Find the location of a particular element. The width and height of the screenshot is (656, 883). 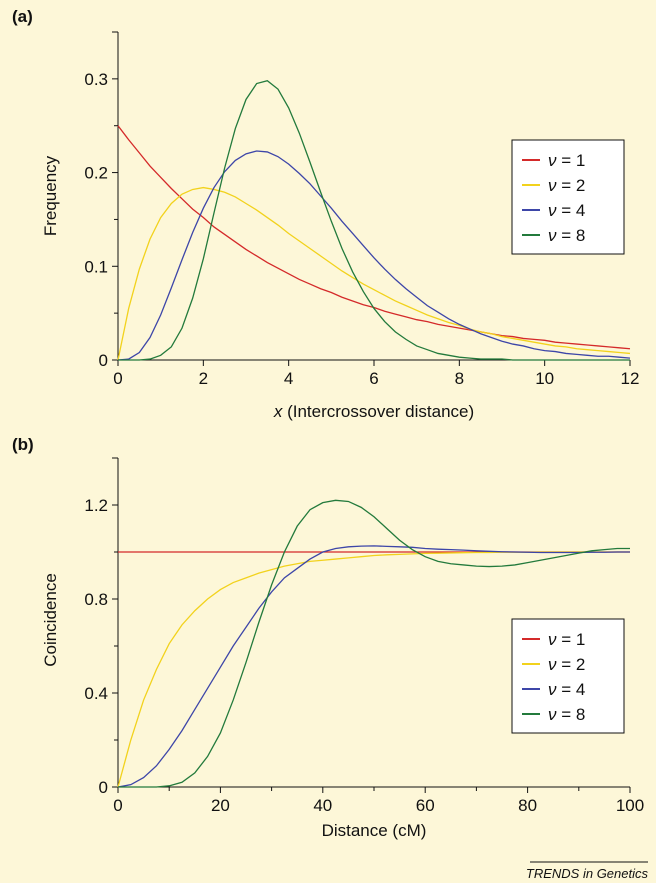

panel-a-x-axis-title: x (Intercrossover distance) is located at coordinates (373, 411).